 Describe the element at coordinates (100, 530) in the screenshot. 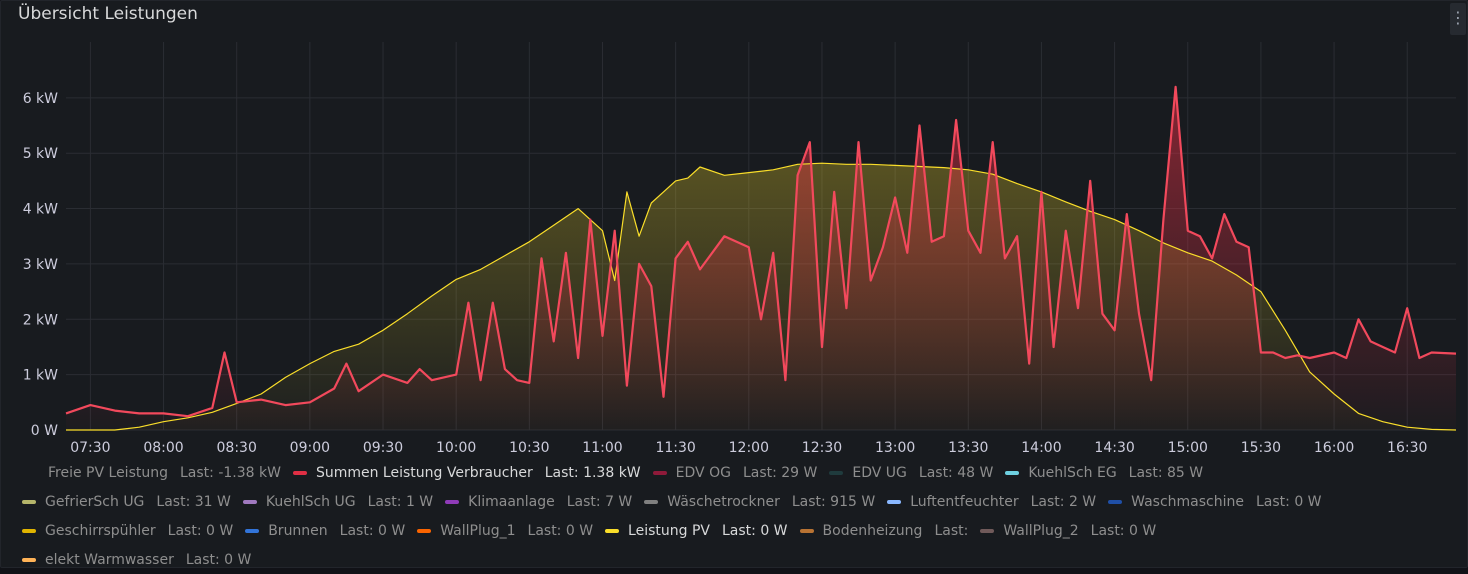

I see `legend-series-name: Geschirrspühler` at that location.